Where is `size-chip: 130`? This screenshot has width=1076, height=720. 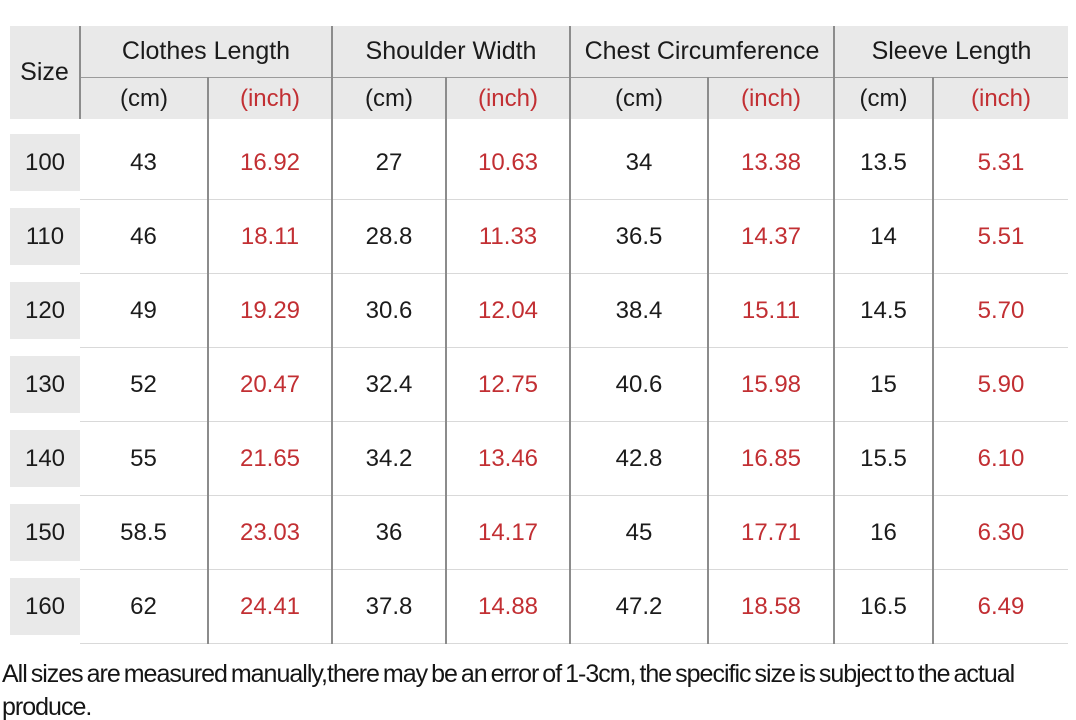
size-chip: 130 is located at coordinates (45, 384).